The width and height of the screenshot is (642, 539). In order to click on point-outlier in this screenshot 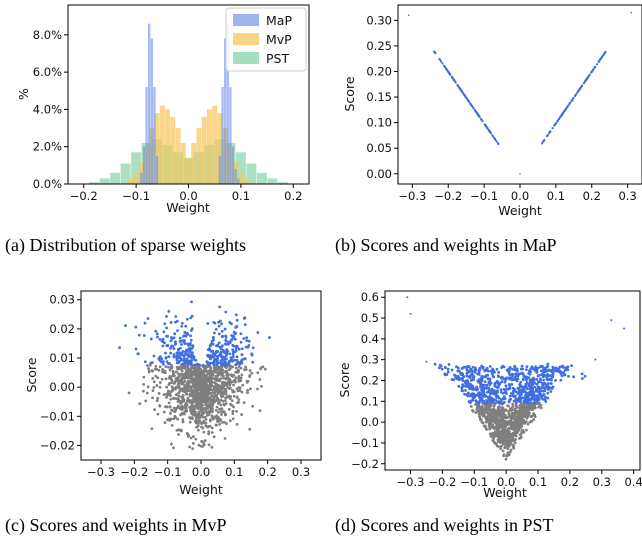, I will do `click(410, 313)`.